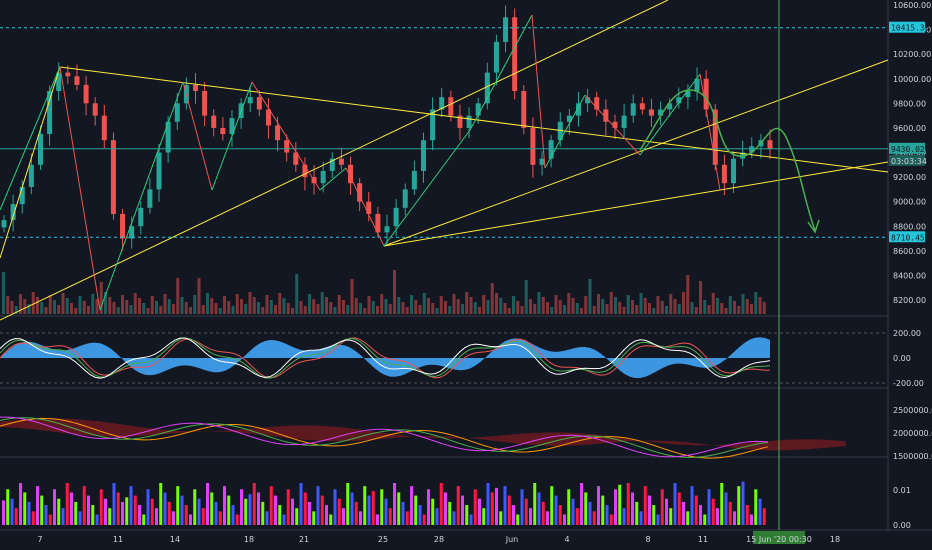 This screenshot has height=550, width=932. I want to click on oscillator-panel, so click(444, 358).